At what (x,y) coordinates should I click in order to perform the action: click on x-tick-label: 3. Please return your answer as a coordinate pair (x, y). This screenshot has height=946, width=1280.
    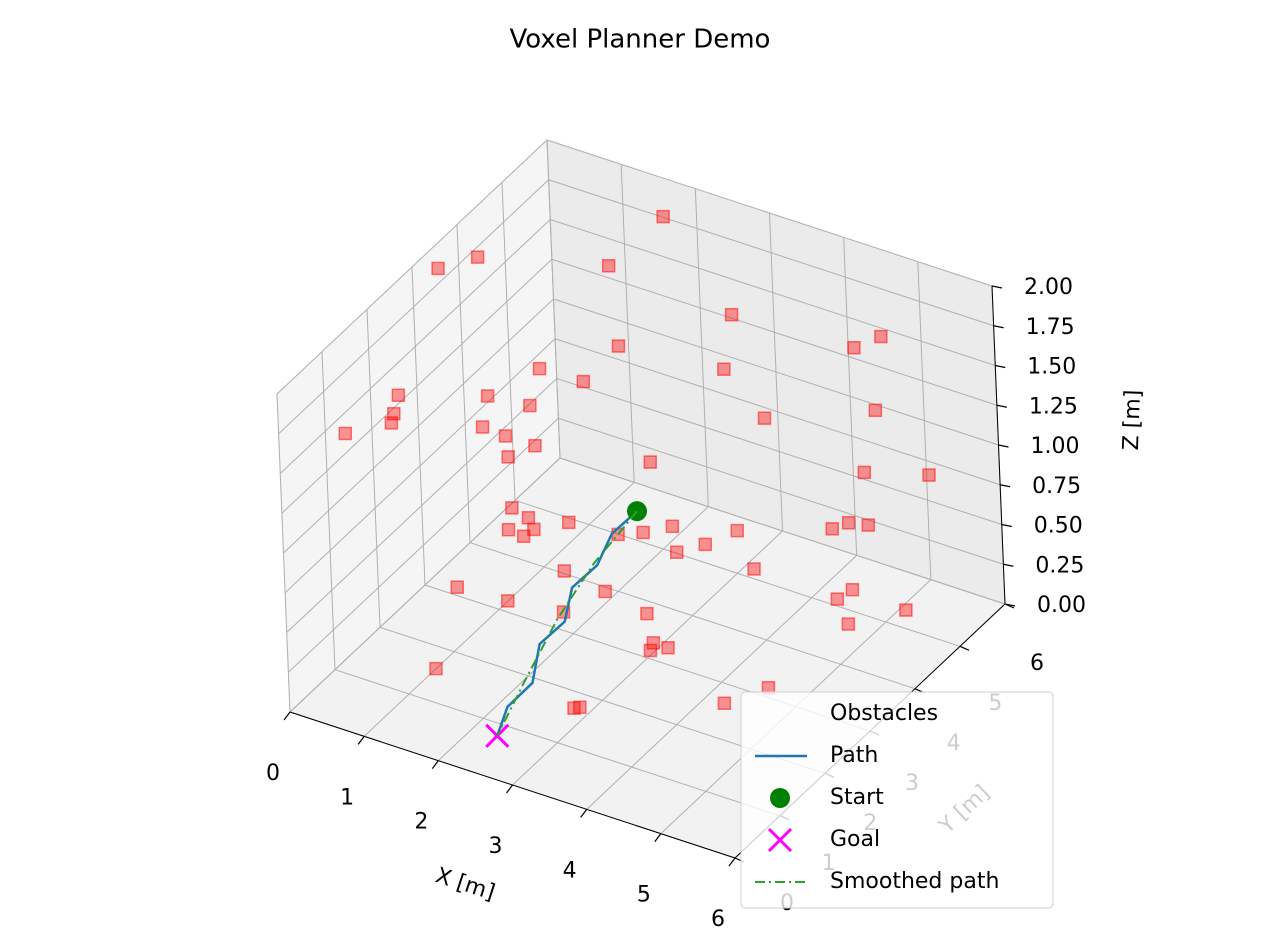
    Looking at the image, I should click on (496, 846).